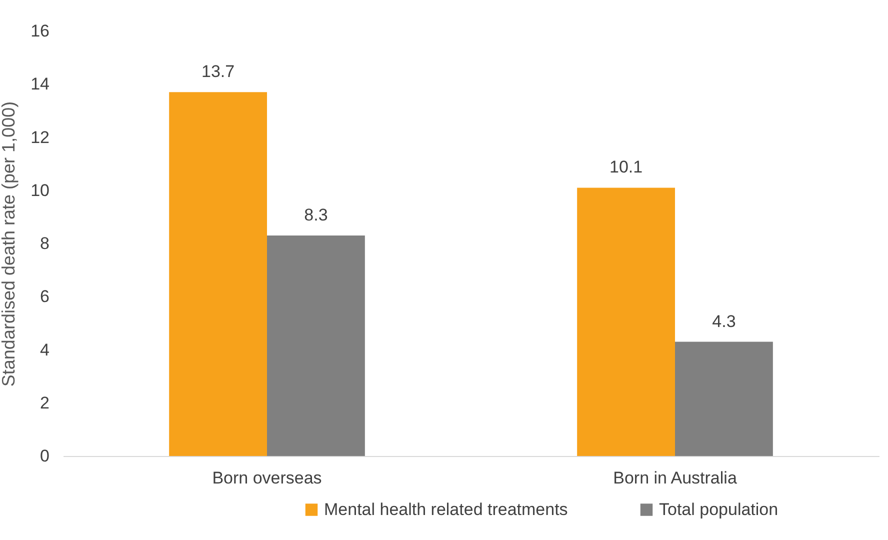  Describe the element at coordinates (446, 509) in the screenshot. I see `legend-label: Mental health related treatments` at that location.